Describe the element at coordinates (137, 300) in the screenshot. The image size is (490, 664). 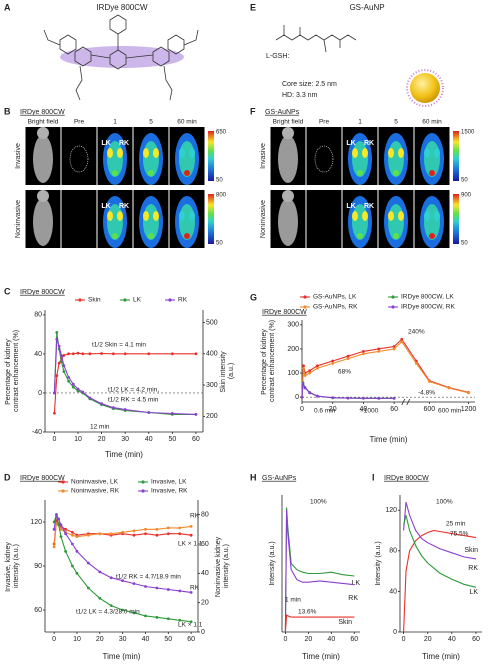
I see `legend-label: LK` at that location.